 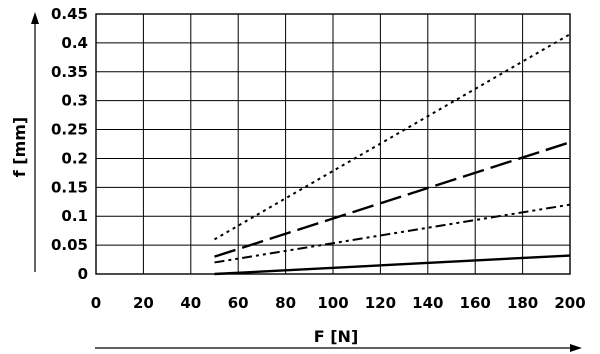 What do you see at coordinates (427, 303) in the screenshot?
I see `x-tick-label: 140` at bounding box center [427, 303].